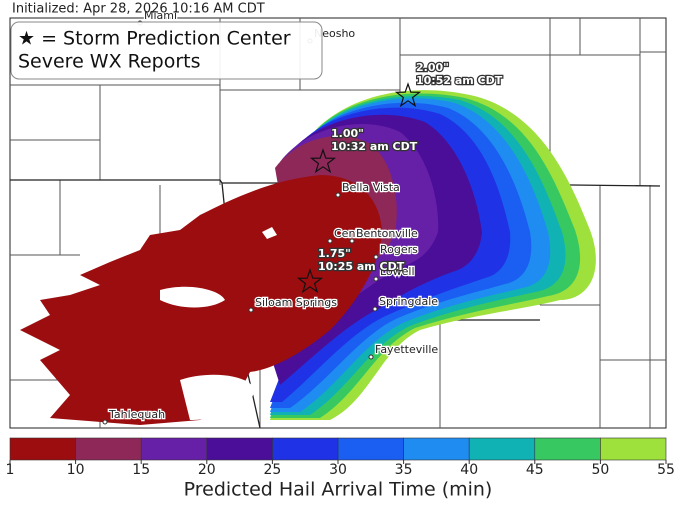 The image size is (680, 505). What do you see at coordinates (361, 266) in the screenshot?
I see `report-time: 10:25 am CDT` at bounding box center [361, 266].